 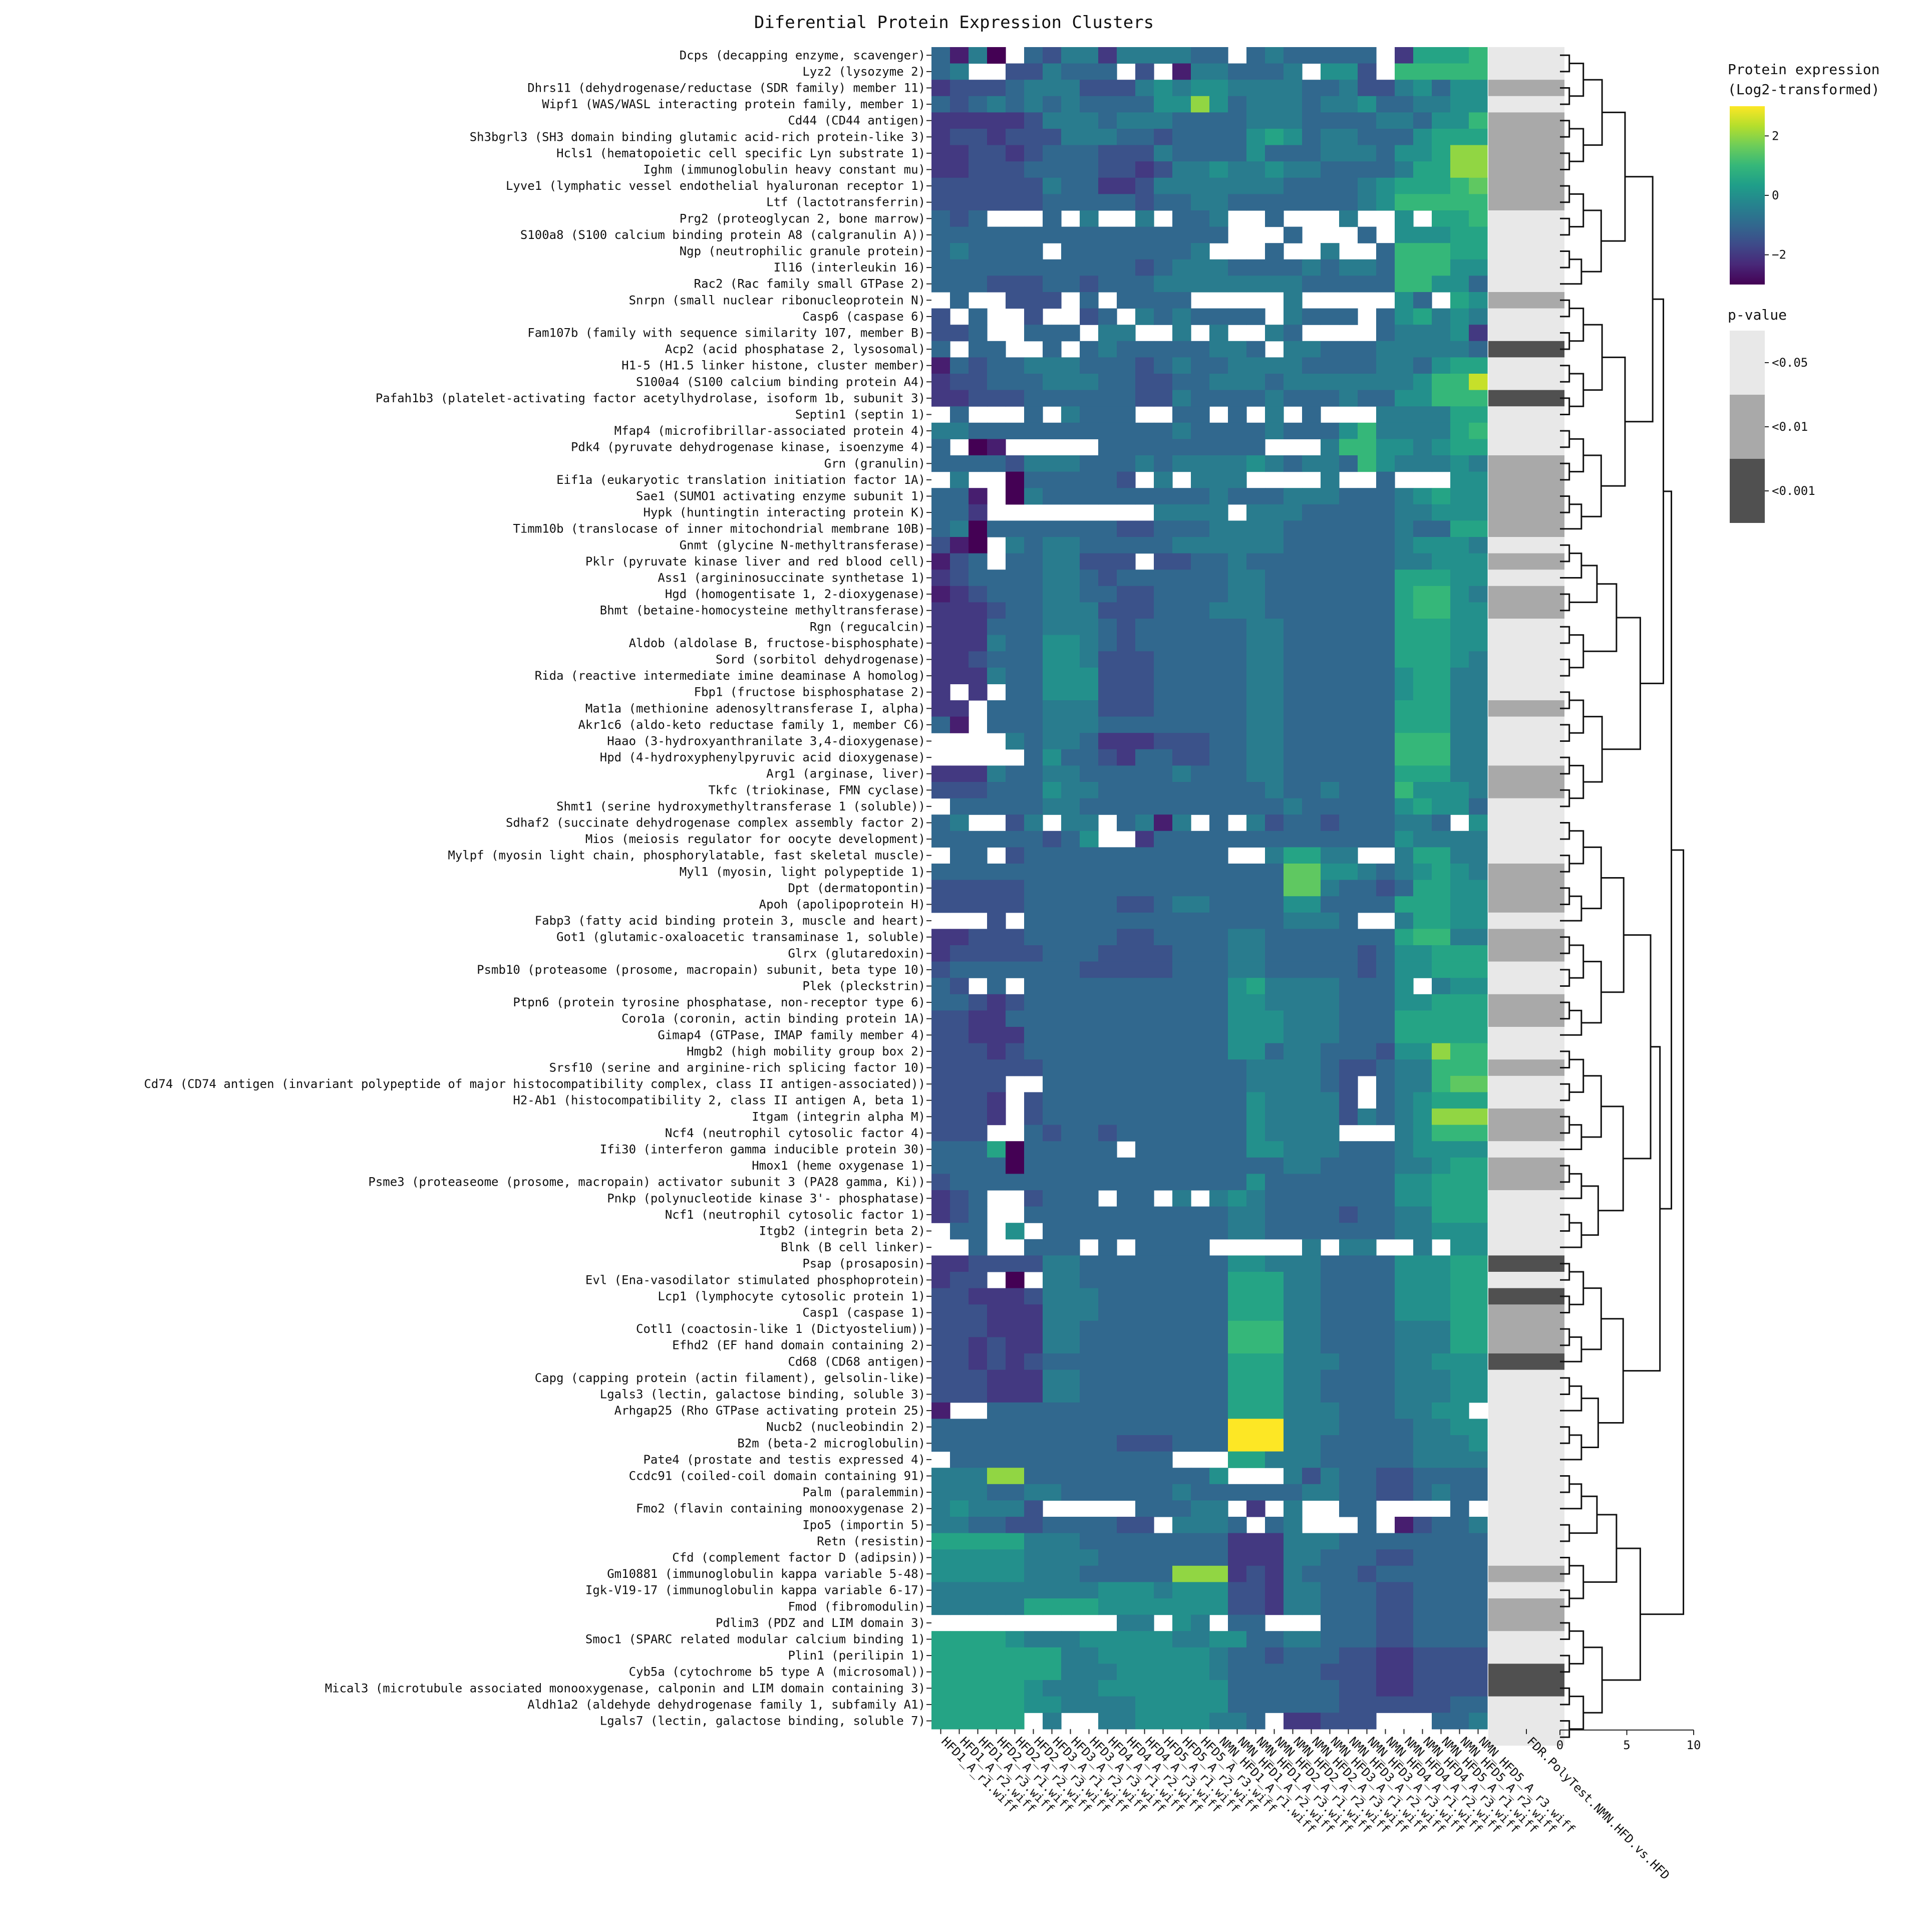 I want to click on row-label: Palm (paralemmin), so click(x=863, y=1492).